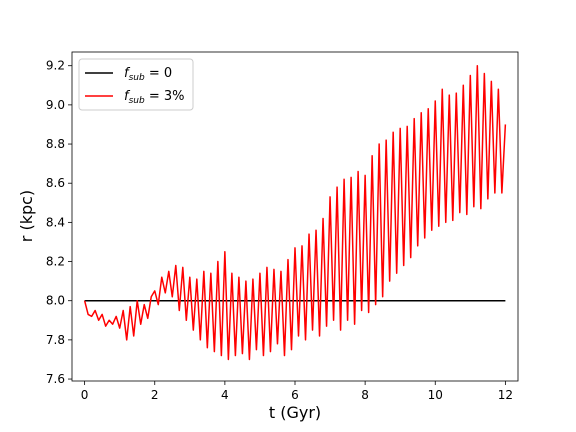  I want to click on legend-label-series-0-rest: = 0, so click(158, 73).